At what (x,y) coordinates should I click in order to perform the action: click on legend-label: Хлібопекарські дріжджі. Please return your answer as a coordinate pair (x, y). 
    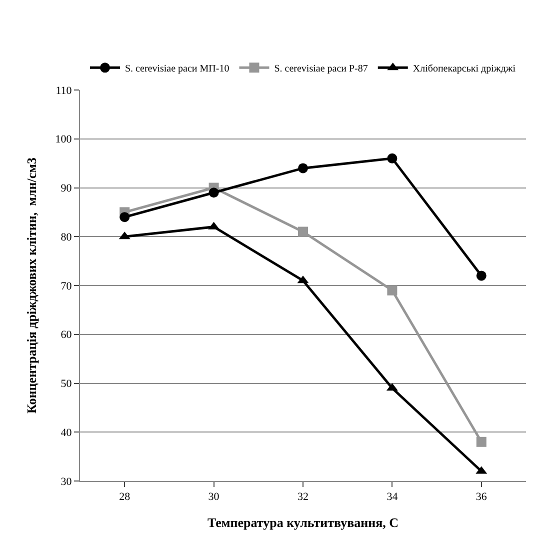
    Looking at the image, I should click on (464, 69).